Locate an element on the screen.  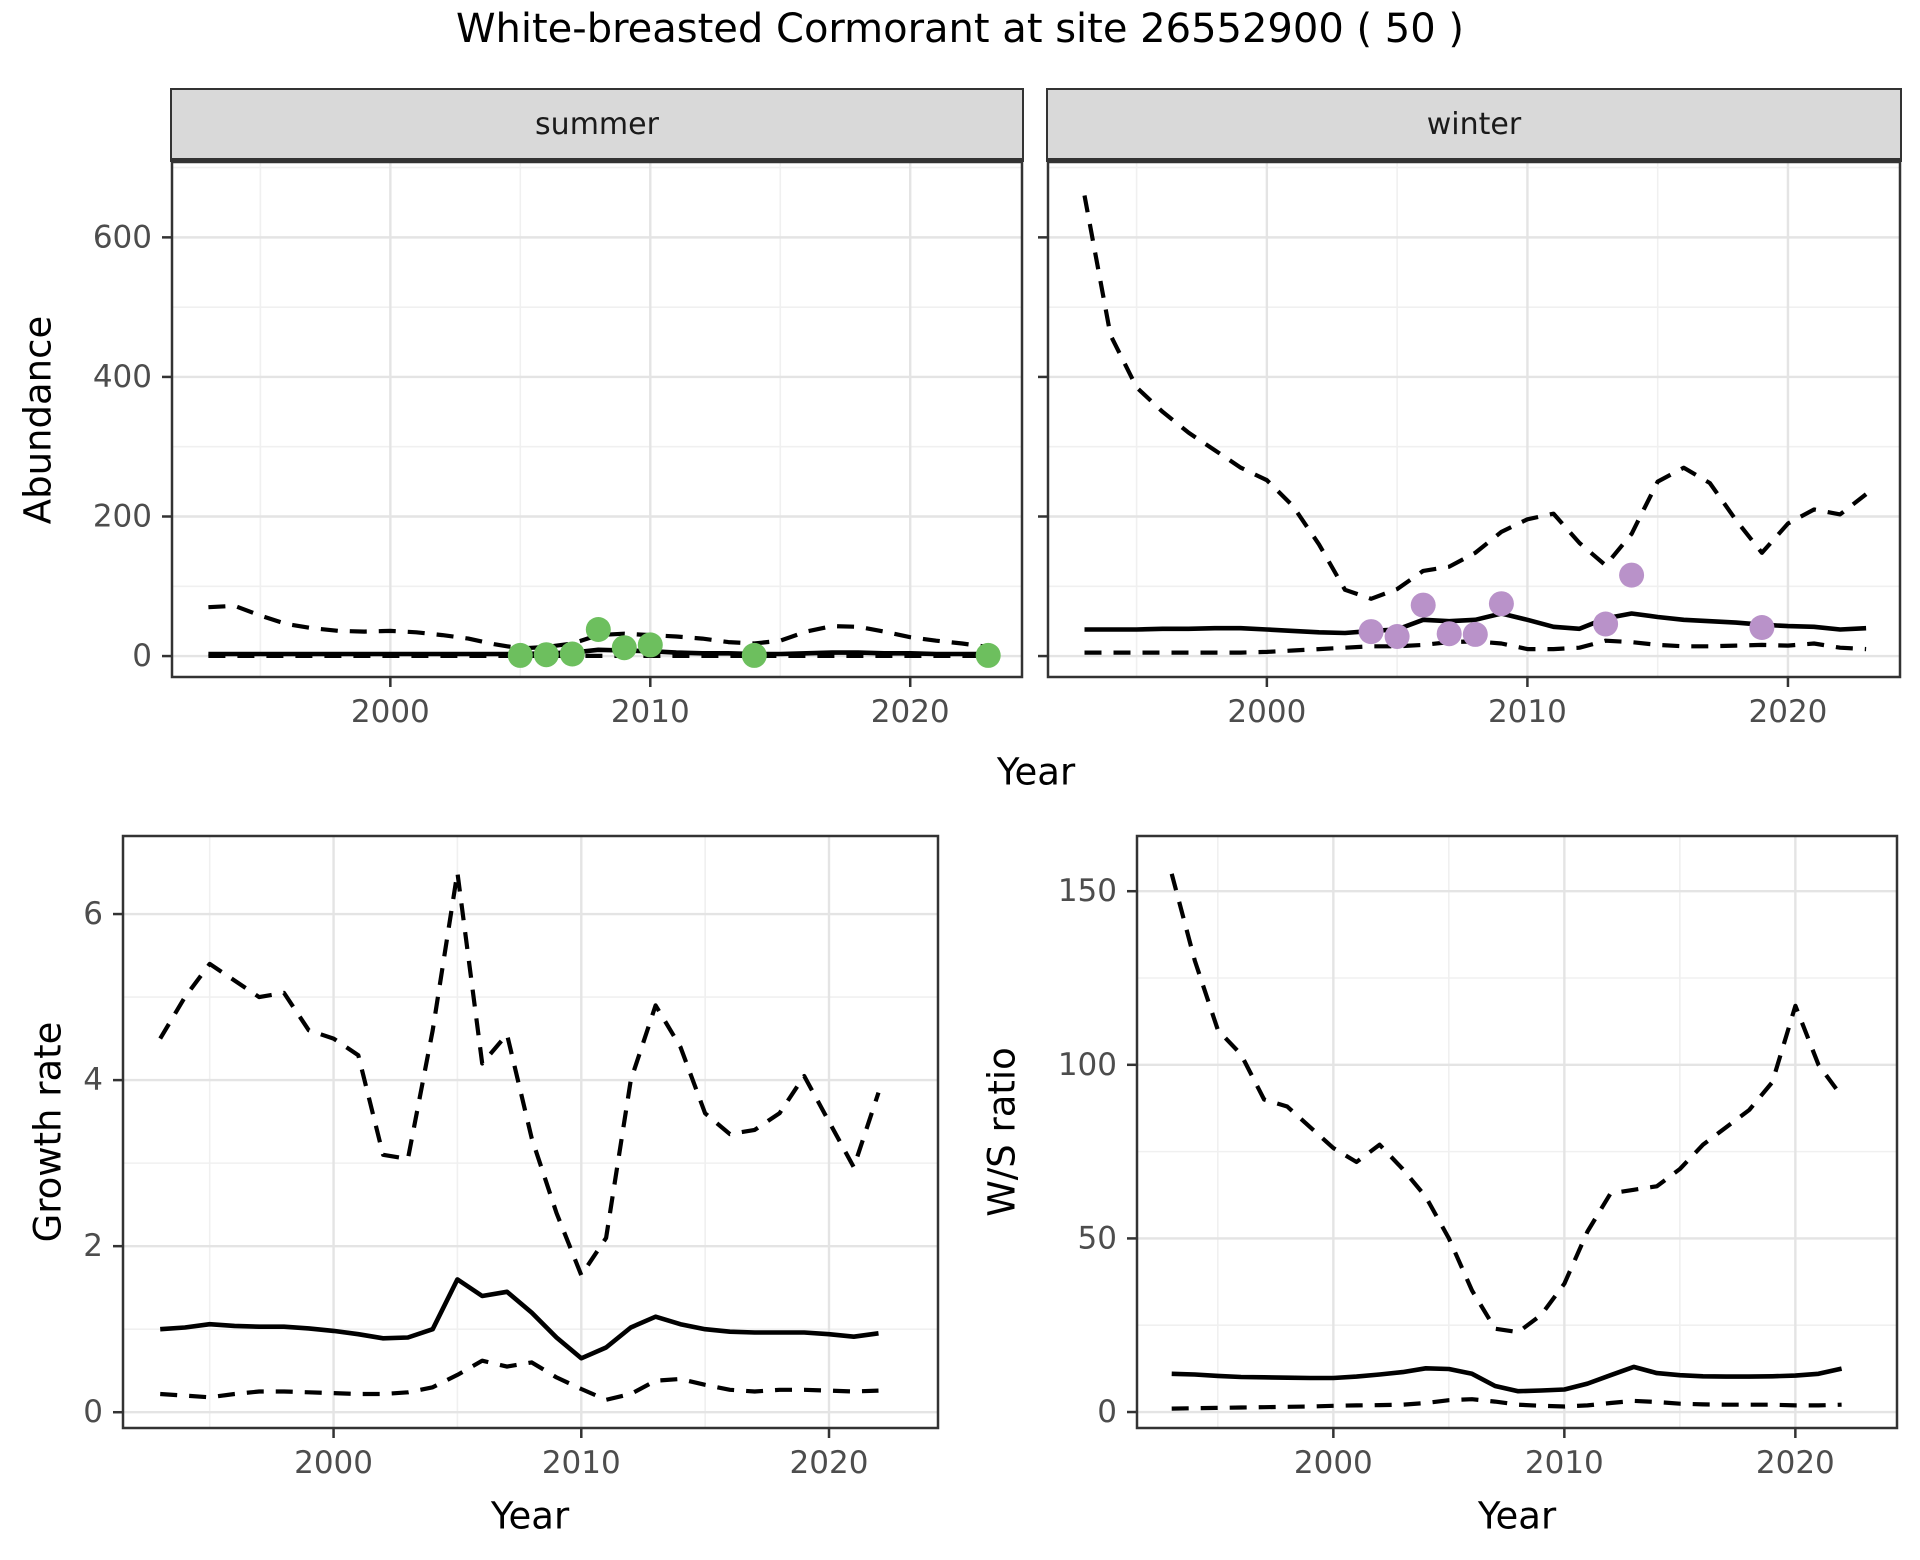
ws-ratio-upper_95ci-line is located at coordinates (1506, 1104).